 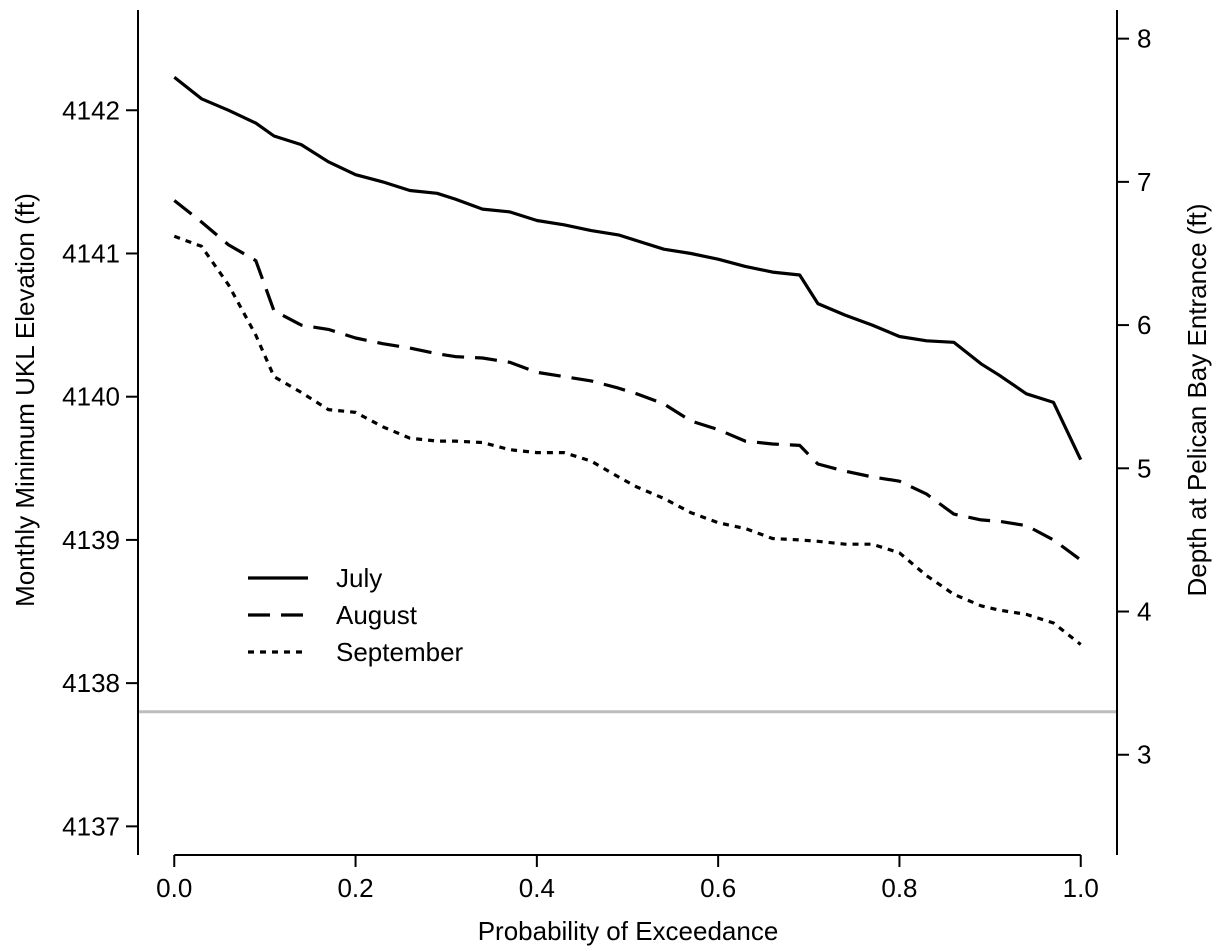 I want to click on legend-label-september: September, so click(x=400, y=652).